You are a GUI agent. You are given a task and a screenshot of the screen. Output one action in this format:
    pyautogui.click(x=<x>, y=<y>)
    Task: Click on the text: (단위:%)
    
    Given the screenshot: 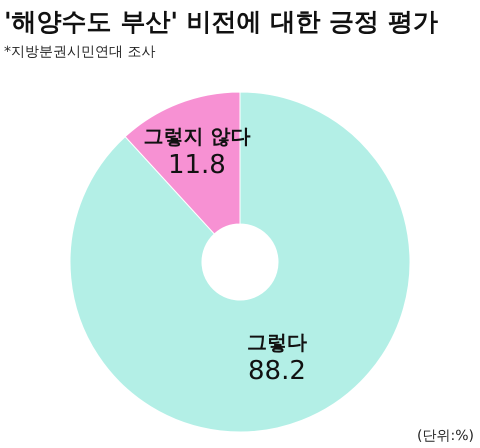 What is the action you would take?
    pyautogui.click(x=445, y=436)
    